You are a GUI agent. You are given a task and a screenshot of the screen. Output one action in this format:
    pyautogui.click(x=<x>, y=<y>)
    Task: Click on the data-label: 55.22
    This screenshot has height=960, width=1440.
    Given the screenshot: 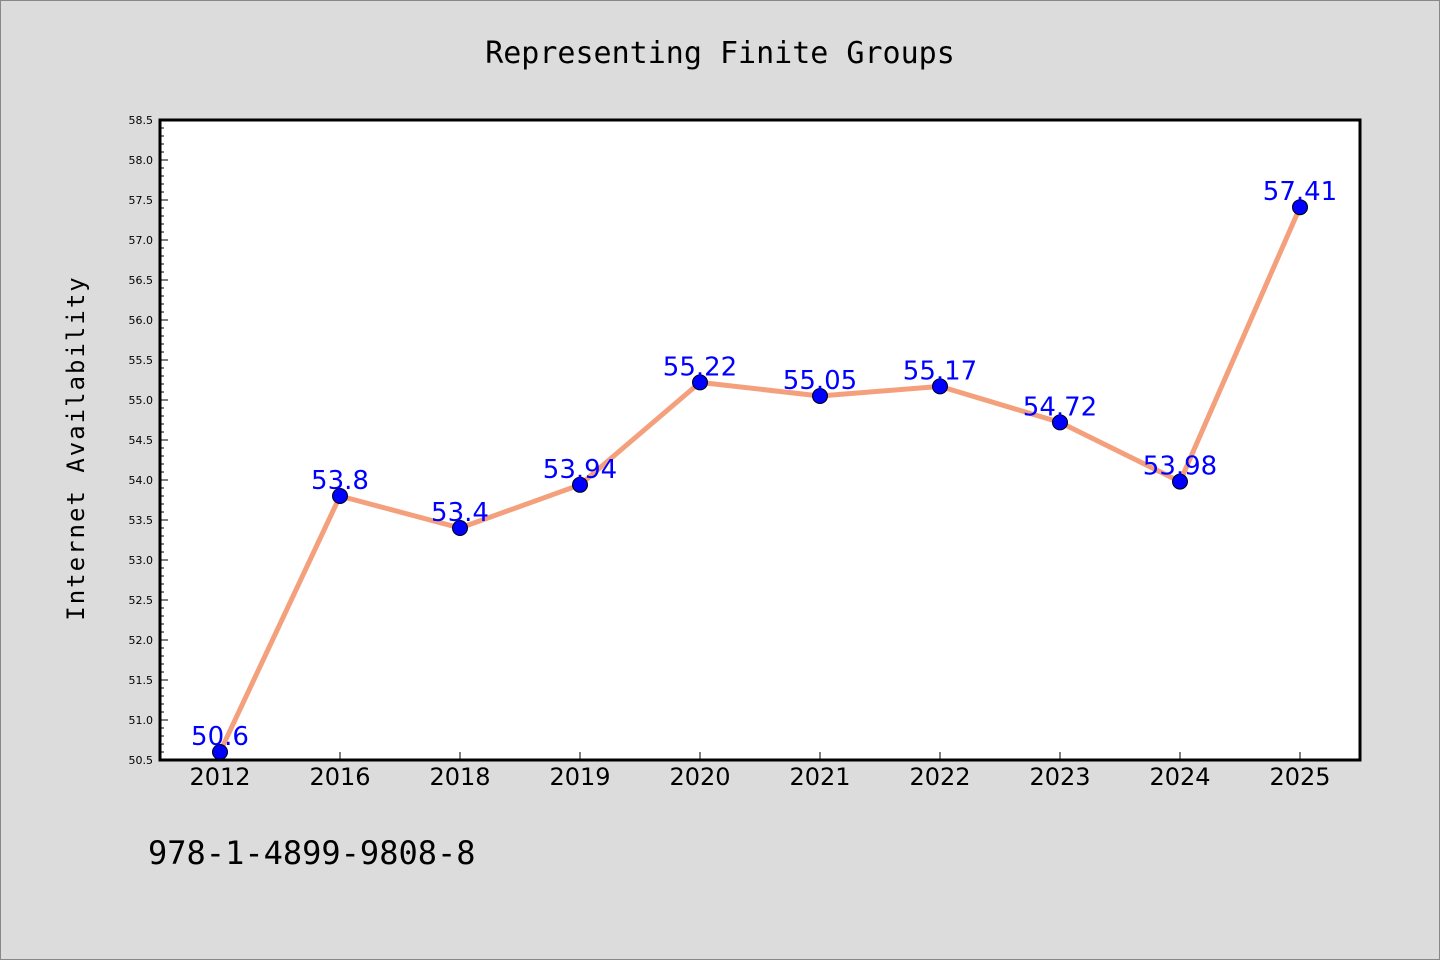 What is the action you would take?
    pyautogui.click(x=700, y=367)
    